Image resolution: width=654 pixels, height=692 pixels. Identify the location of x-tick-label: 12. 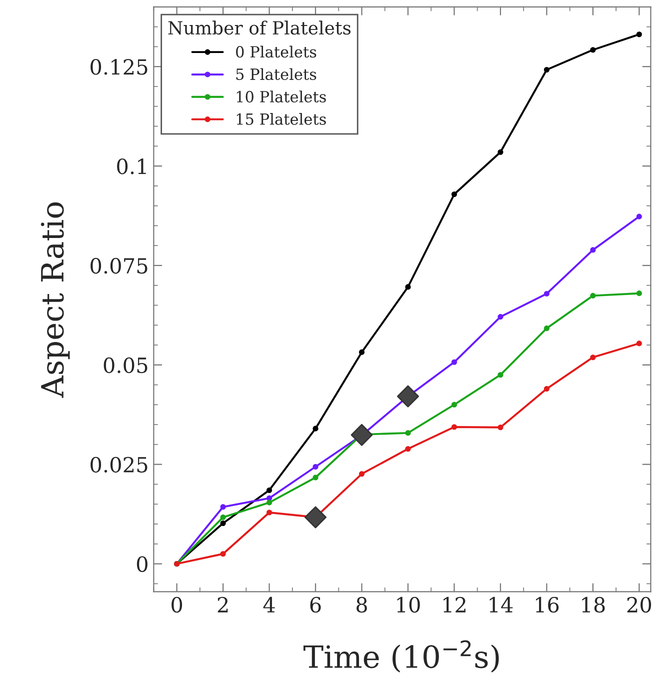
(455, 604).